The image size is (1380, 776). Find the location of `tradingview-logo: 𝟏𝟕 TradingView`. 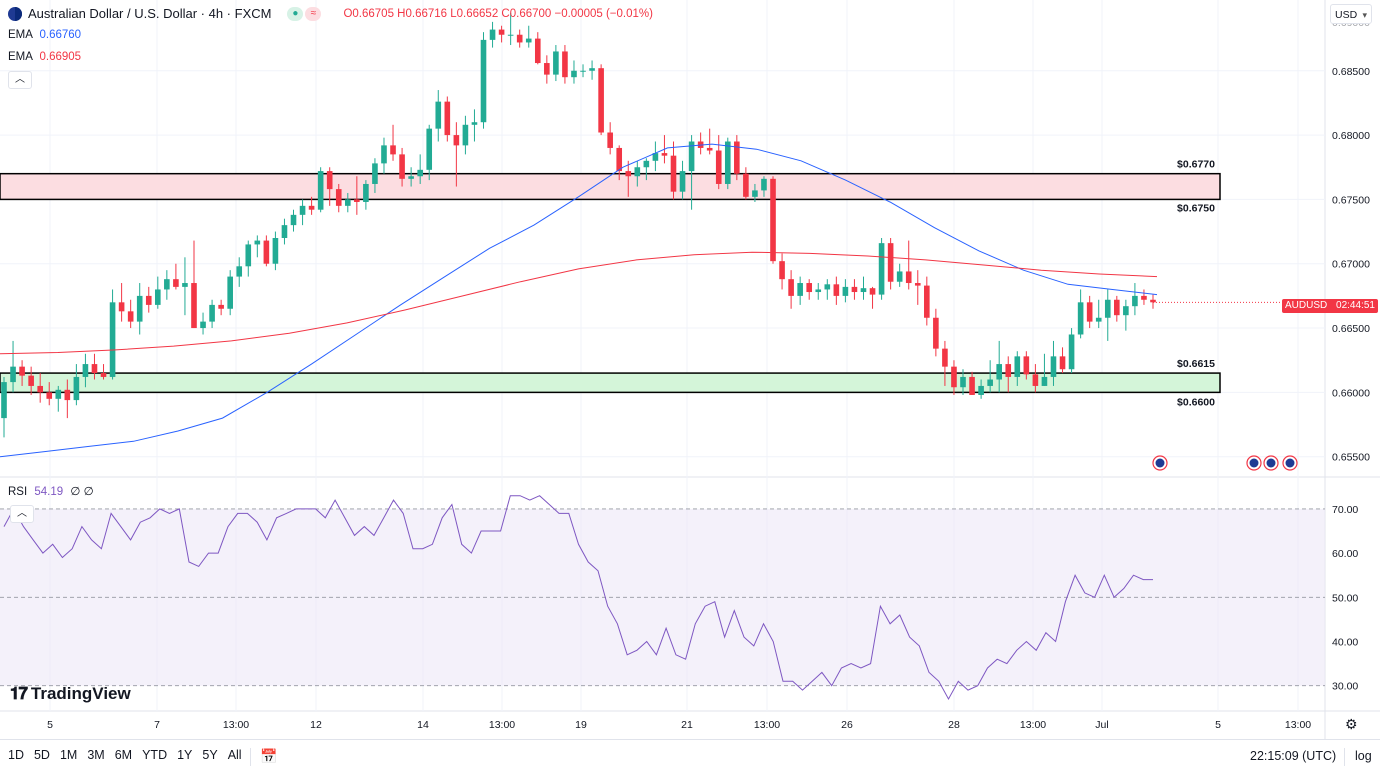

tradingview-logo: 𝟏𝟕 TradingView is located at coordinates (70, 694).